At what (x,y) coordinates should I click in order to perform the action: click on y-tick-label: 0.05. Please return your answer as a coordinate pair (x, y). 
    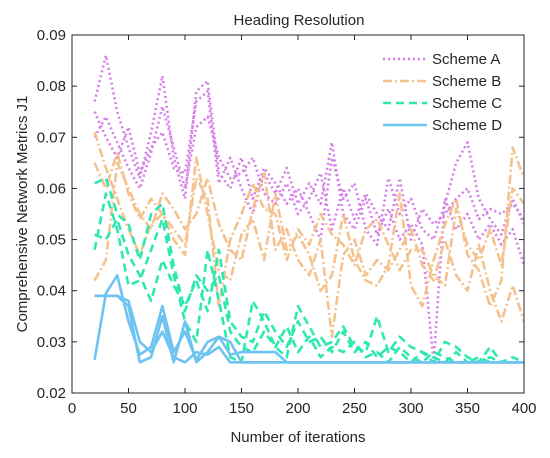
    Looking at the image, I should click on (51, 240).